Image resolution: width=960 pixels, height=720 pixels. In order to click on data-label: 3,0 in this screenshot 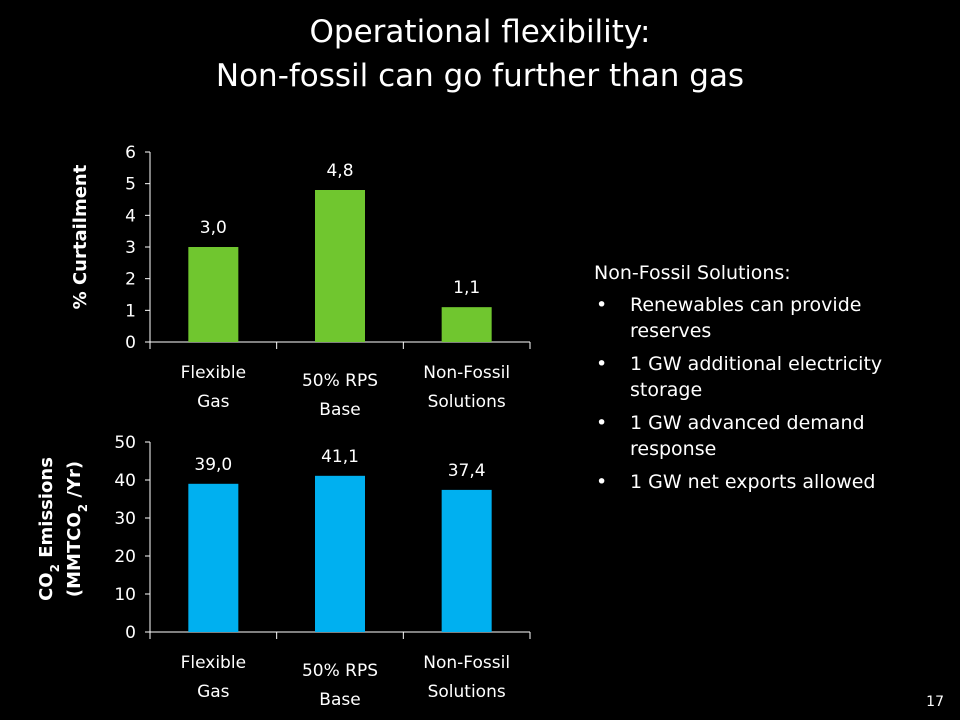, I will do `click(213, 228)`.